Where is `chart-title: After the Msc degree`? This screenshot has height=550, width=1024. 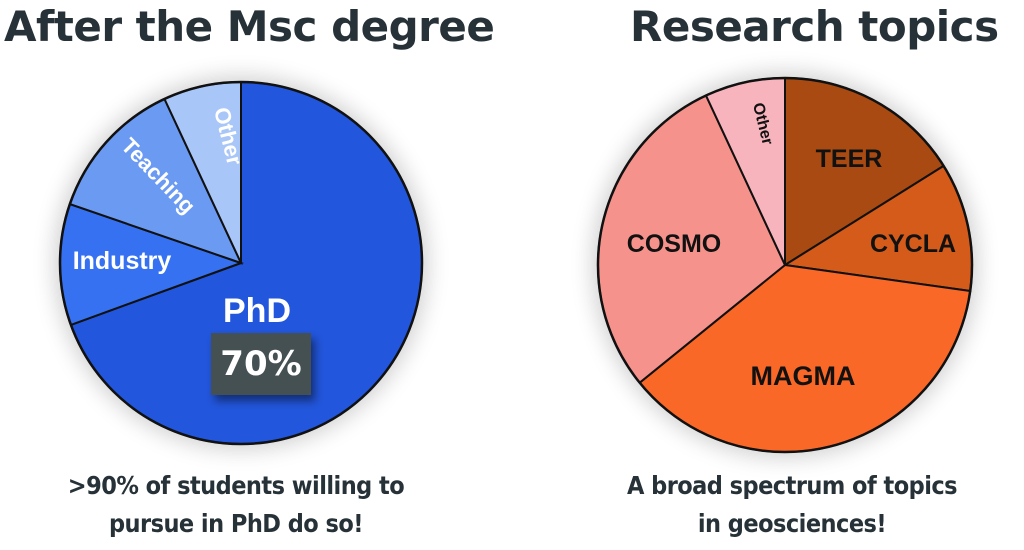 chart-title: After the Msc degree is located at coordinates (249, 26).